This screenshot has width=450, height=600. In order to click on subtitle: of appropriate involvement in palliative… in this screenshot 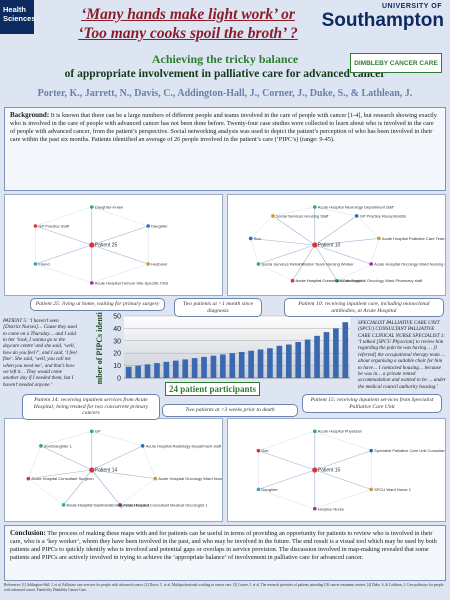, I will do `click(225, 74)`.